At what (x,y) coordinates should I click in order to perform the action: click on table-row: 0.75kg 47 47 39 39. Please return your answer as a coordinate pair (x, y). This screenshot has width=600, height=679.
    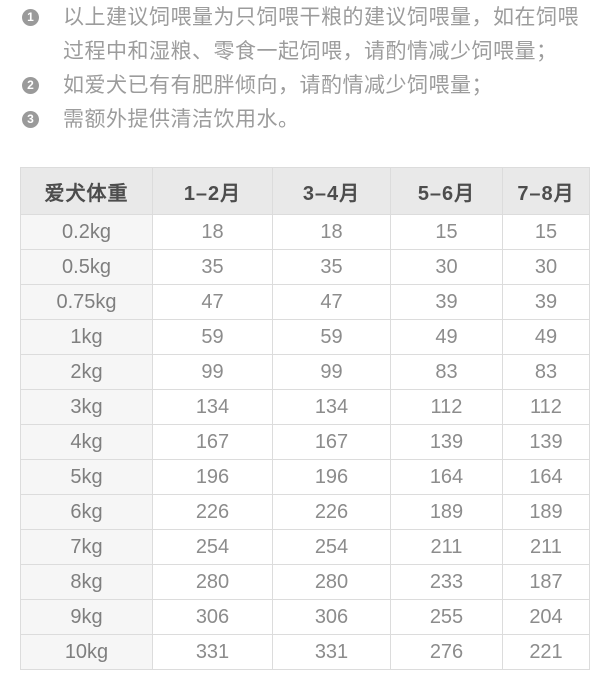
    Looking at the image, I should click on (305, 302).